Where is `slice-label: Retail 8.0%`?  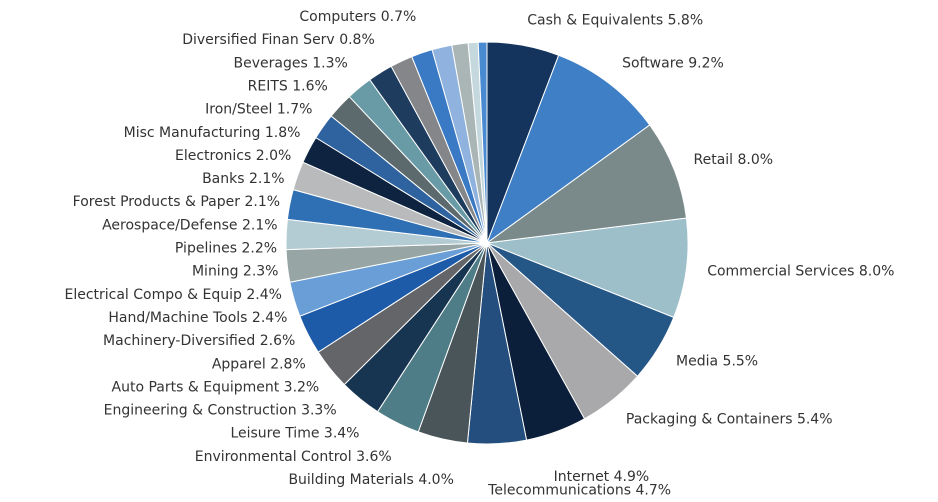
slice-label: Retail 8.0% is located at coordinates (734, 160).